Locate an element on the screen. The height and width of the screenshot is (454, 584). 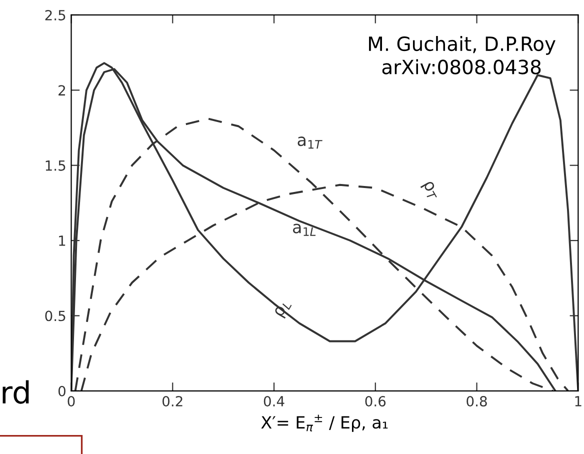
y-tick-label: 2.5 is located at coordinates (55, 15).